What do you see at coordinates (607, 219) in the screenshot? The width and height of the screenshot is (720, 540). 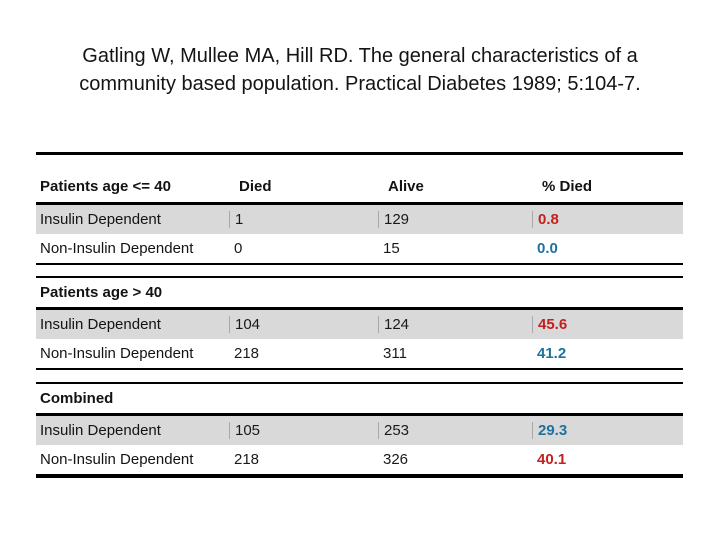 I see `pct-died-value: 0.8` at bounding box center [607, 219].